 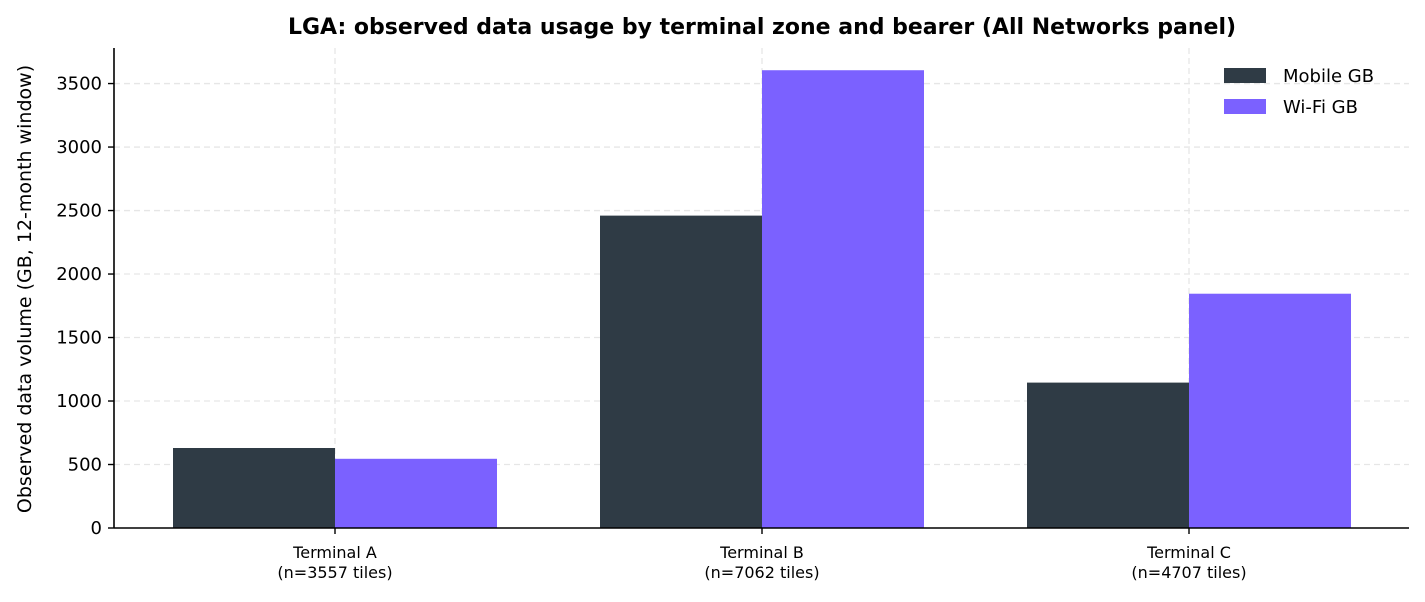 I want to click on legend: Mobile GB Wi-Fi GB, so click(x=1299, y=92).